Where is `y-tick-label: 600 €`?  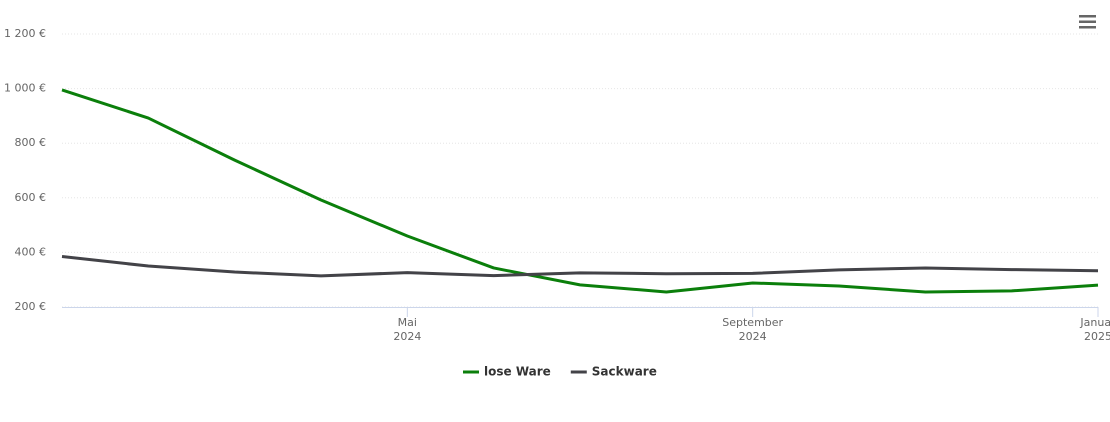
y-tick-label: 600 € is located at coordinates (31, 197).